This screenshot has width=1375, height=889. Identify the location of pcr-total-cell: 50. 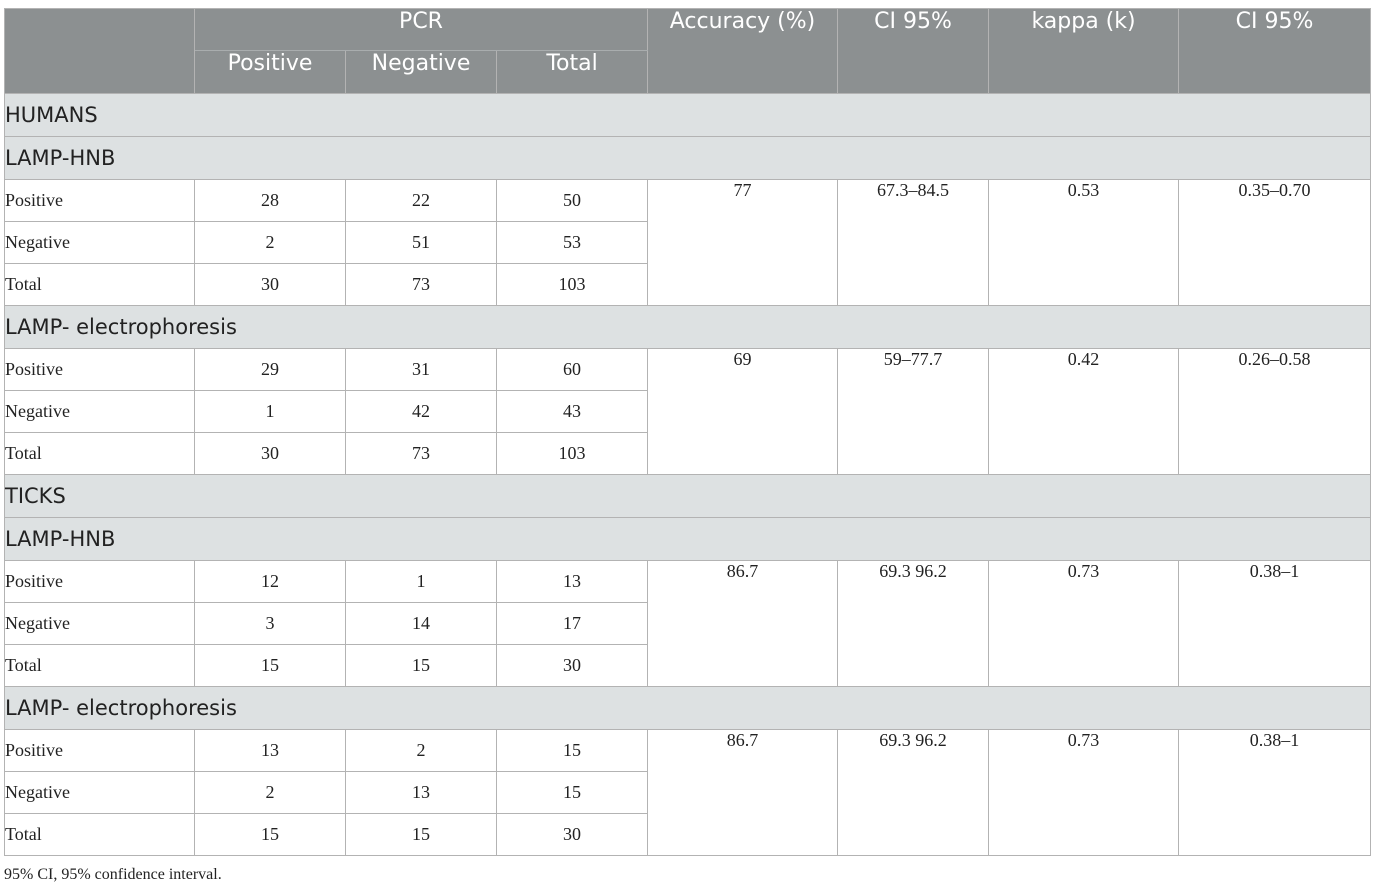
(572, 200).